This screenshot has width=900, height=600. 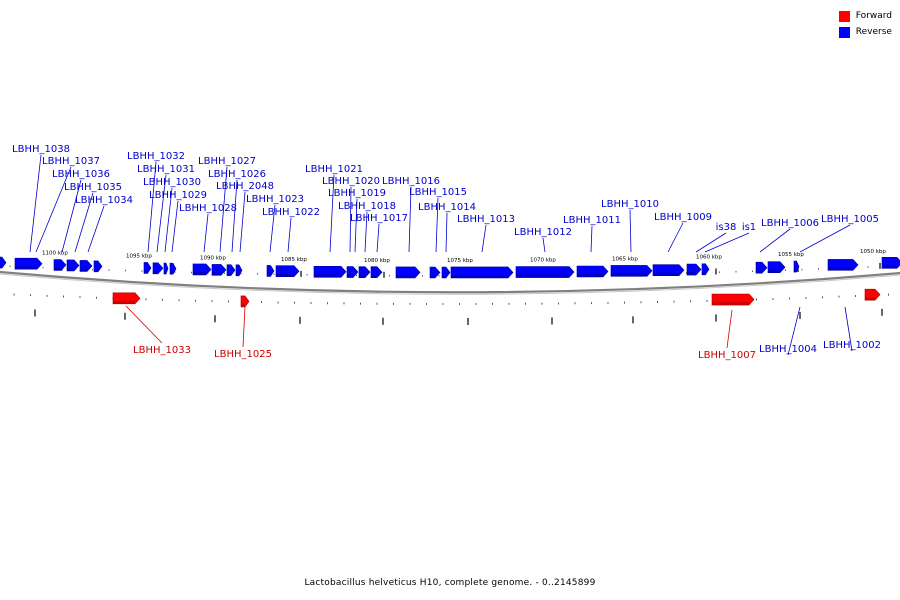 I want to click on reverse-swatch, so click(x=844, y=32).